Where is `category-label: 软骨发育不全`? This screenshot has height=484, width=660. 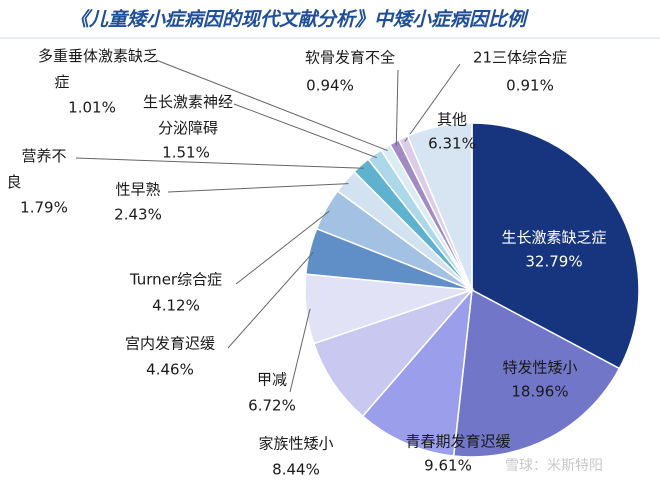 category-label: 软骨发育不全 is located at coordinates (350, 58).